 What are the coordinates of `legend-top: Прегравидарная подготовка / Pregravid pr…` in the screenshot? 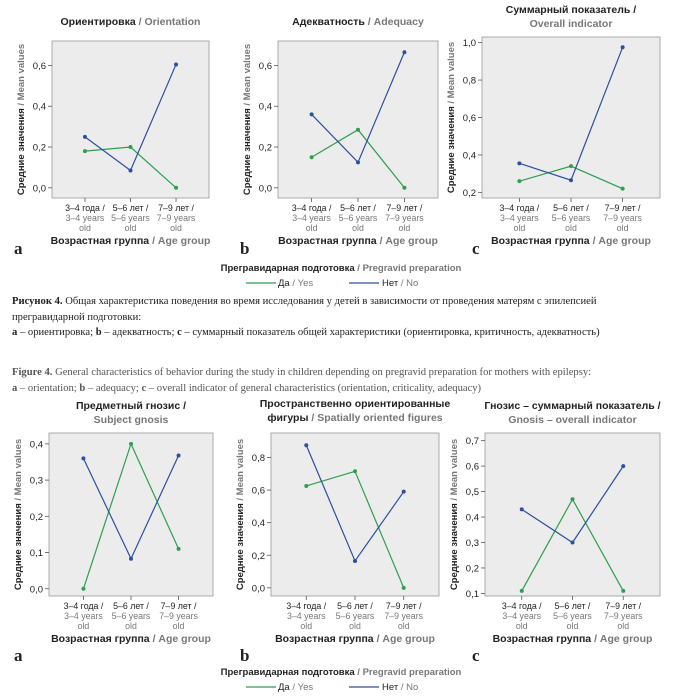 It's located at (341, 276).